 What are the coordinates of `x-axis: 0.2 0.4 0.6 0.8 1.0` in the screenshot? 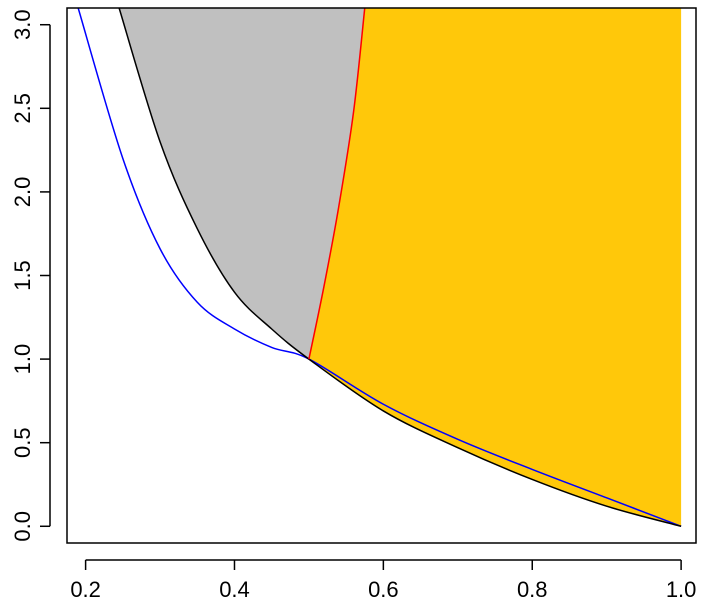 It's located at (383, 580).